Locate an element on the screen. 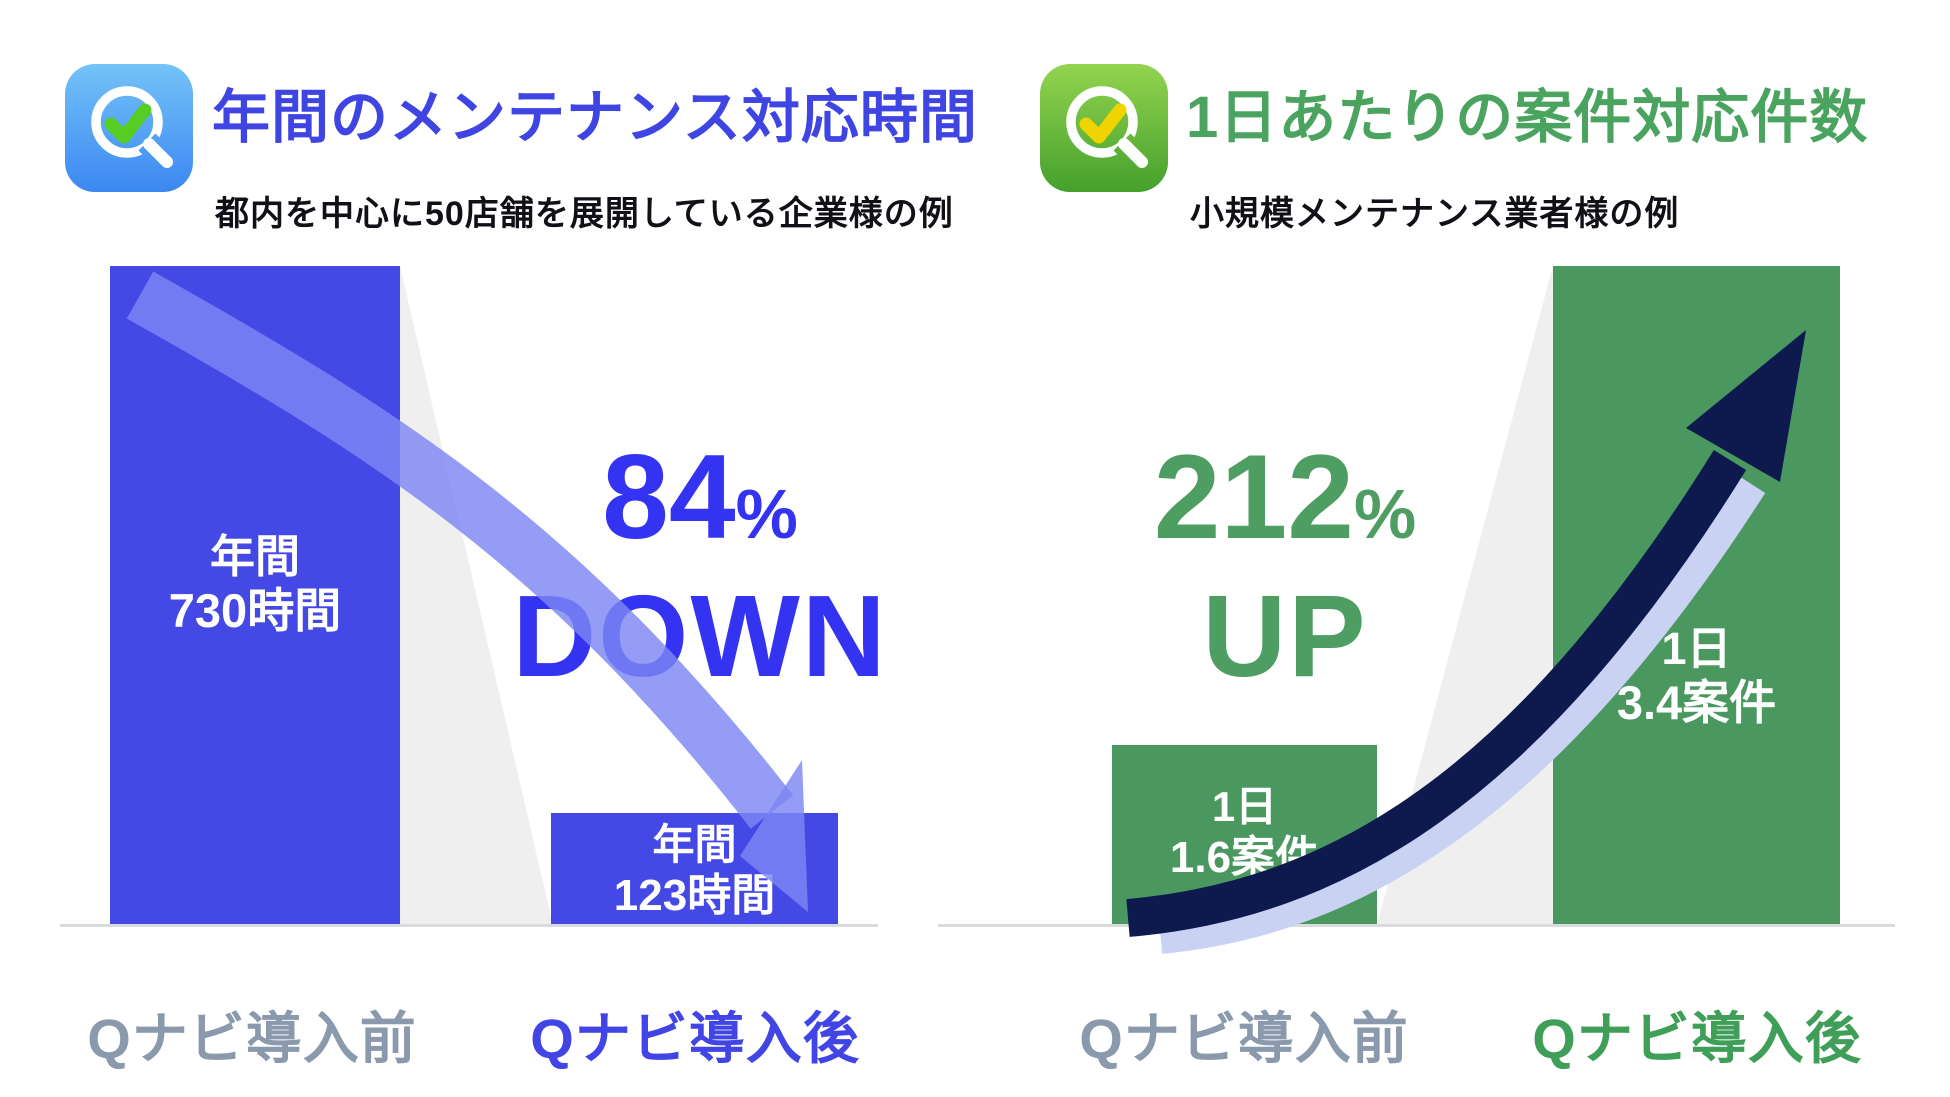 The width and height of the screenshot is (1950, 1097). right-bar-after is located at coordinates (1696, 595).